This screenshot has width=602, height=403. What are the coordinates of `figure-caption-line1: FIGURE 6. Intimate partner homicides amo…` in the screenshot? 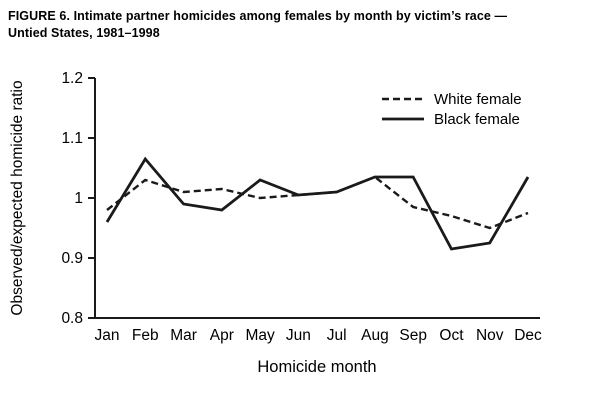 It's located at (258, 16).